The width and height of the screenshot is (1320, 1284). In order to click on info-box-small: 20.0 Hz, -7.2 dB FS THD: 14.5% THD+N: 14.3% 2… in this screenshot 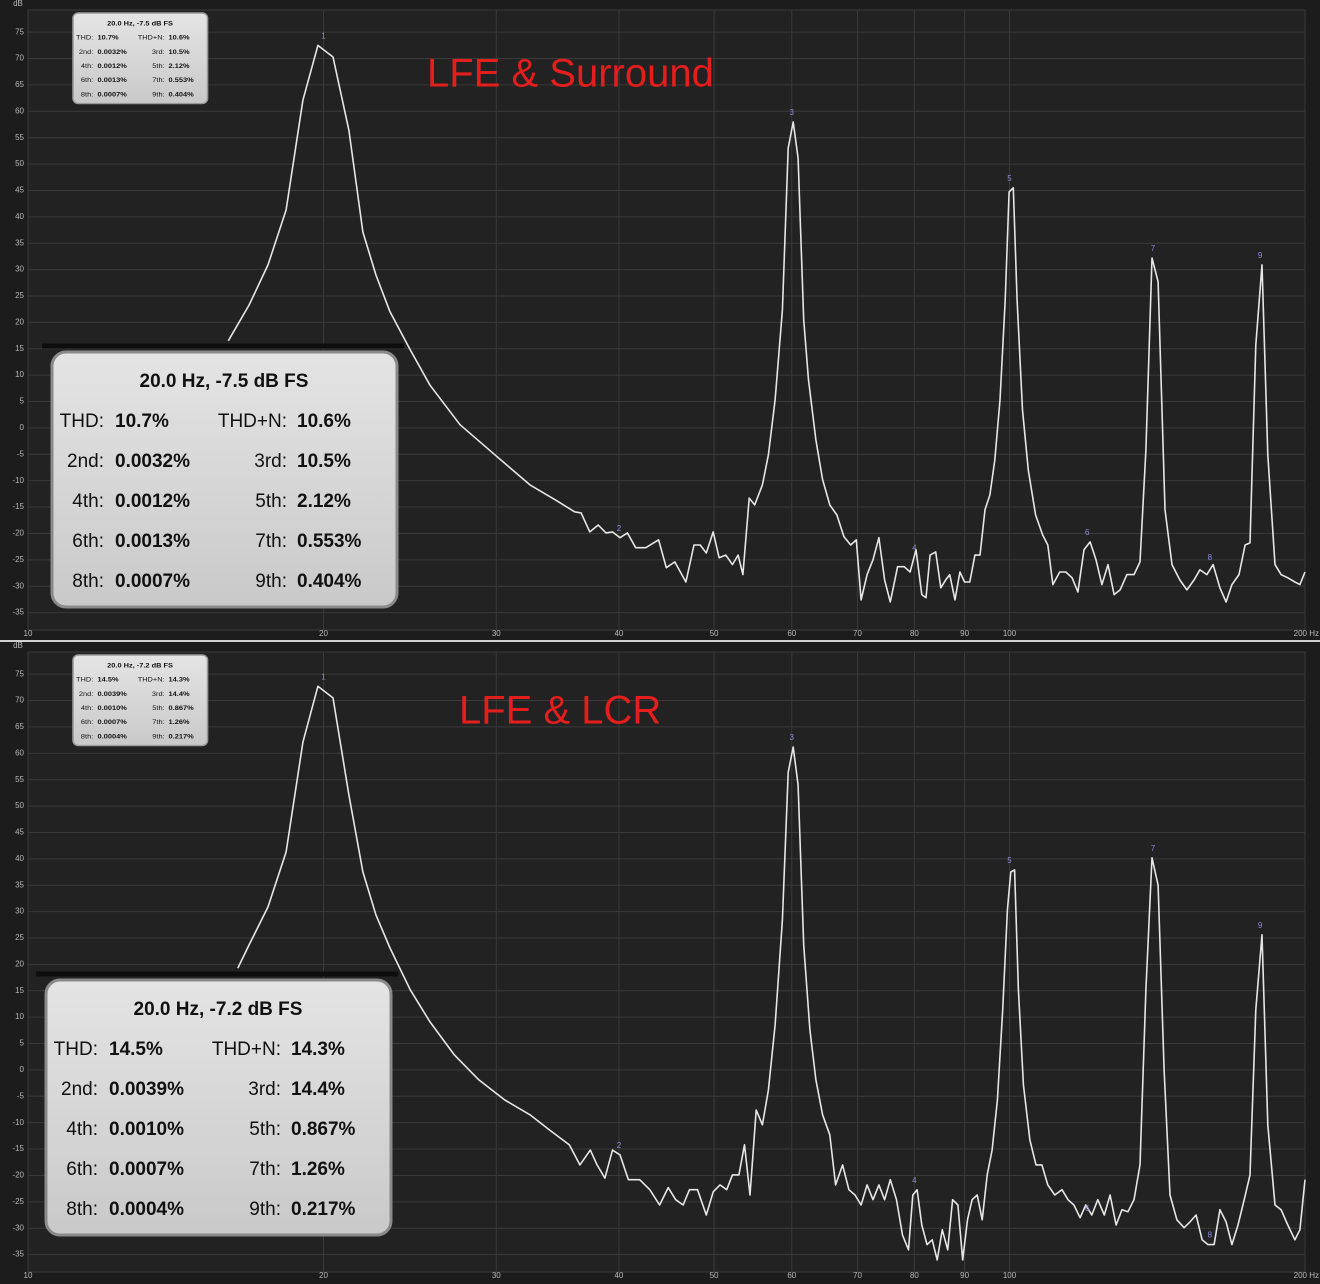, I will do `click(140, 700)`.